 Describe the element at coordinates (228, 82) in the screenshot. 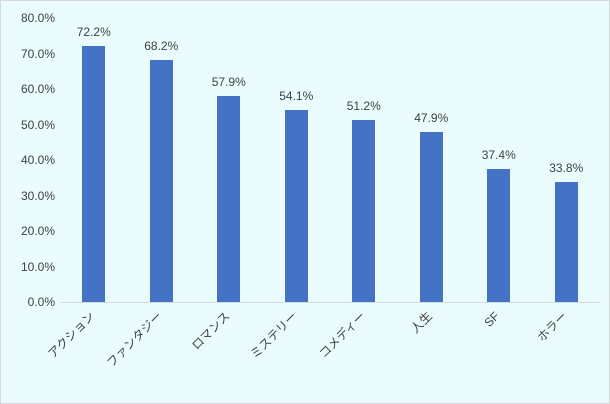

I see `bar-value-label: 57.9%` at that location.